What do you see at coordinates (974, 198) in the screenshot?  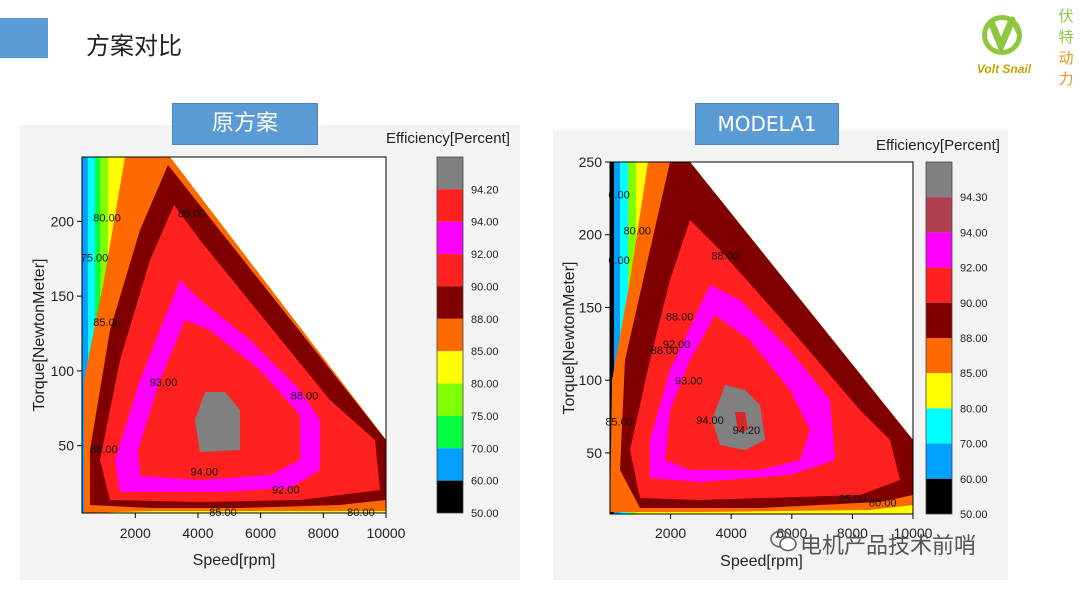 I see `legend-label: 94.30` at bounding box center [974, 198].